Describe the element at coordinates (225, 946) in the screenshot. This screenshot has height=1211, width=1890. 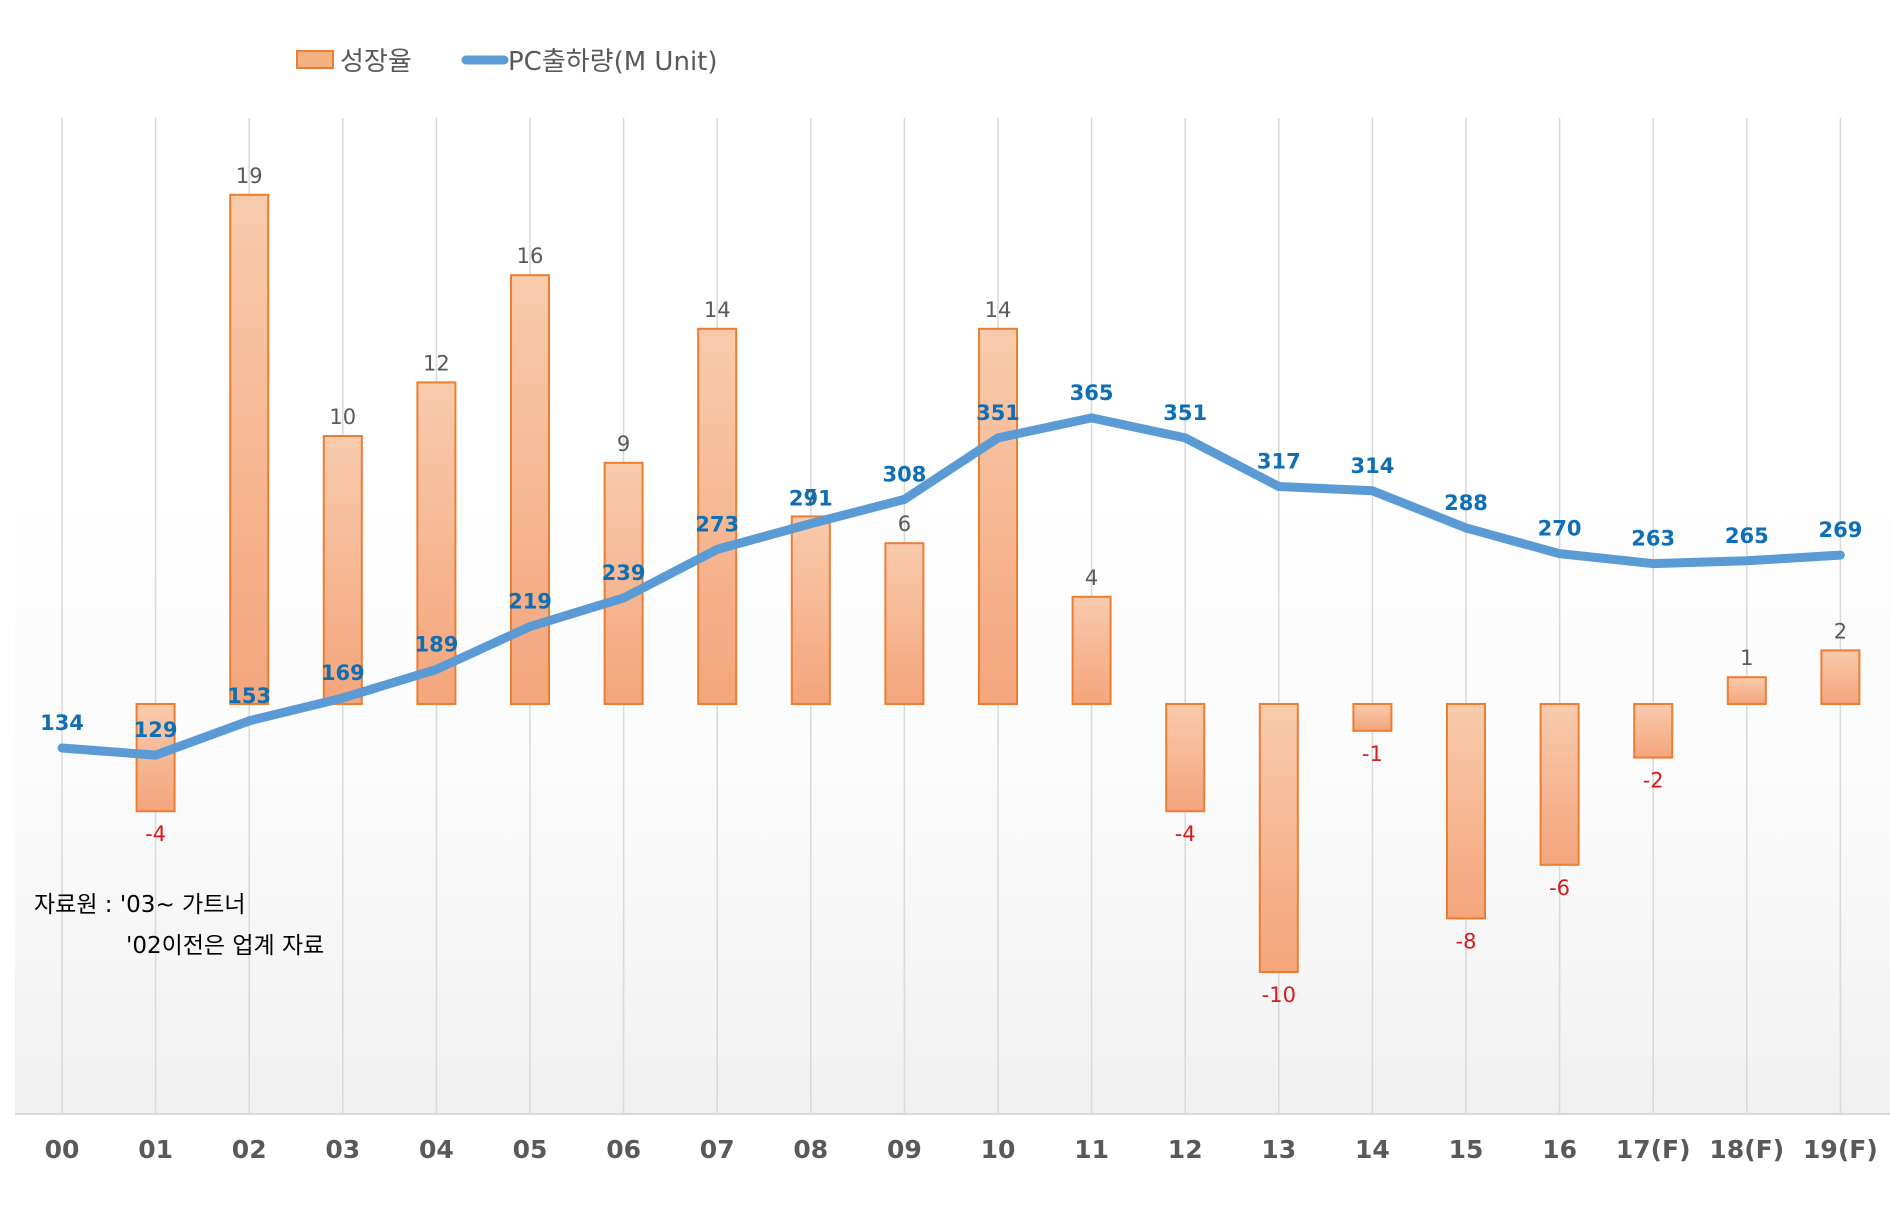
I see `source-line-2: '02이전은 업계 자료` at that location.